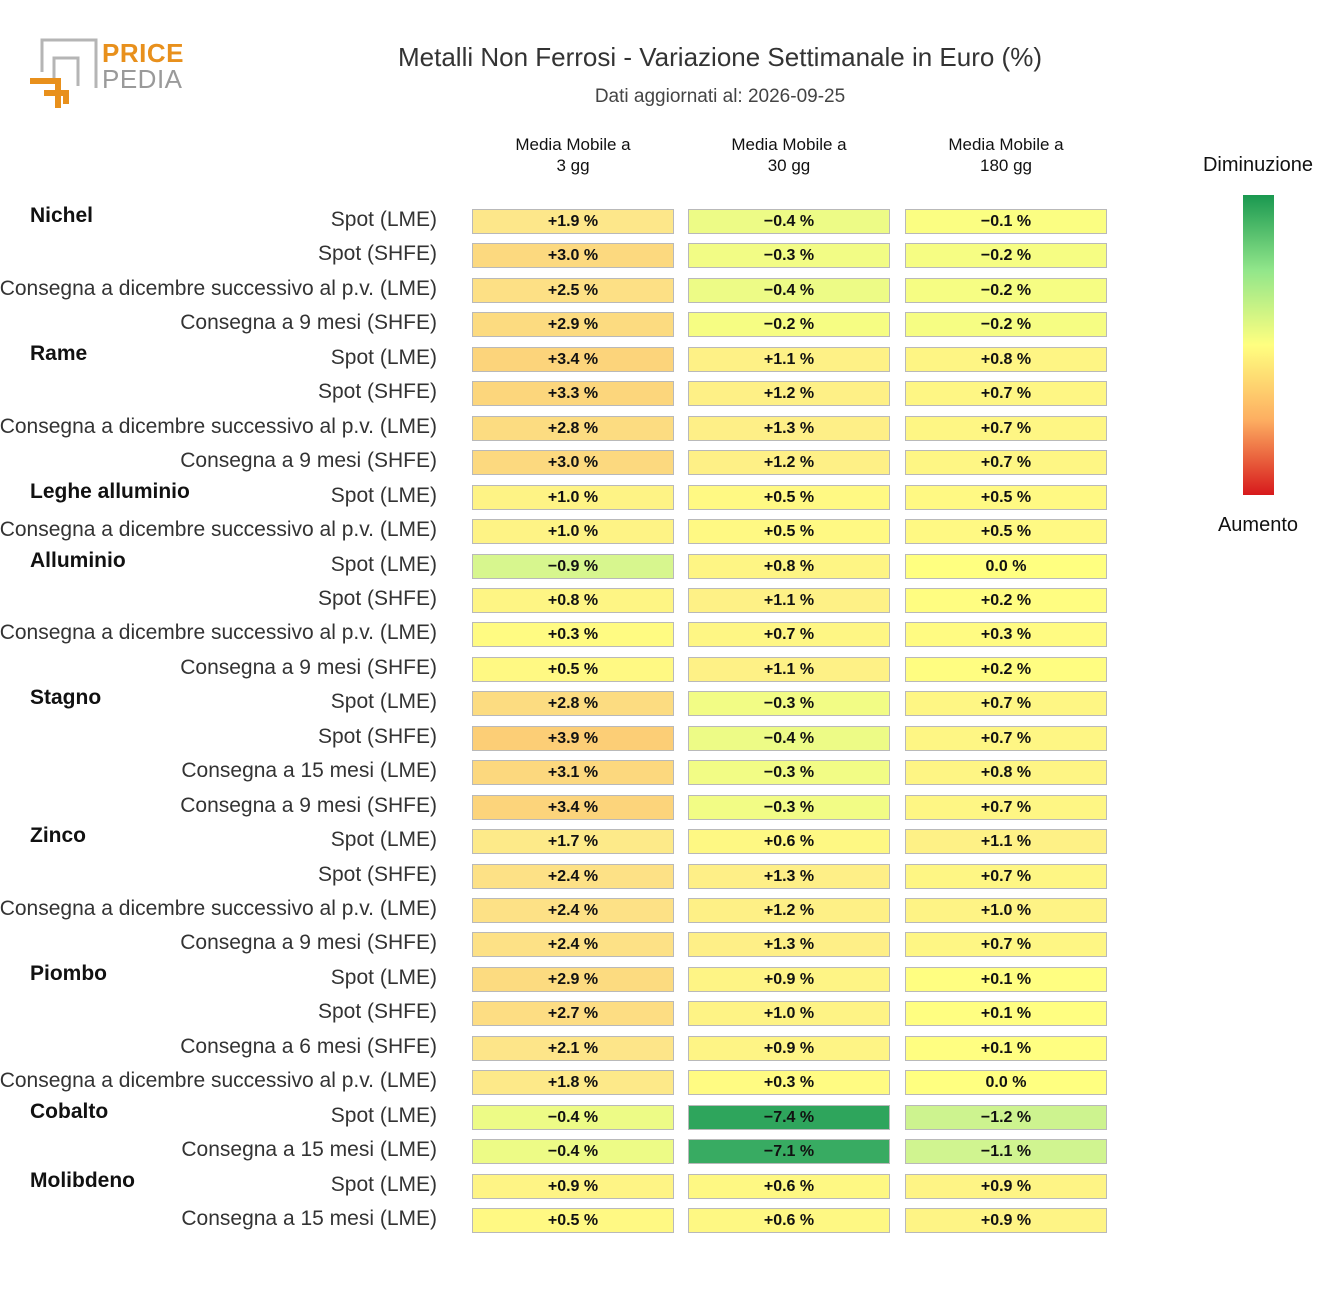 The height and width of the screenshot is (1305, 1320). Describe the element at coordinates (573, 773) in the screenshot. I see `heatmap-cell: +3.1 %` at that location.